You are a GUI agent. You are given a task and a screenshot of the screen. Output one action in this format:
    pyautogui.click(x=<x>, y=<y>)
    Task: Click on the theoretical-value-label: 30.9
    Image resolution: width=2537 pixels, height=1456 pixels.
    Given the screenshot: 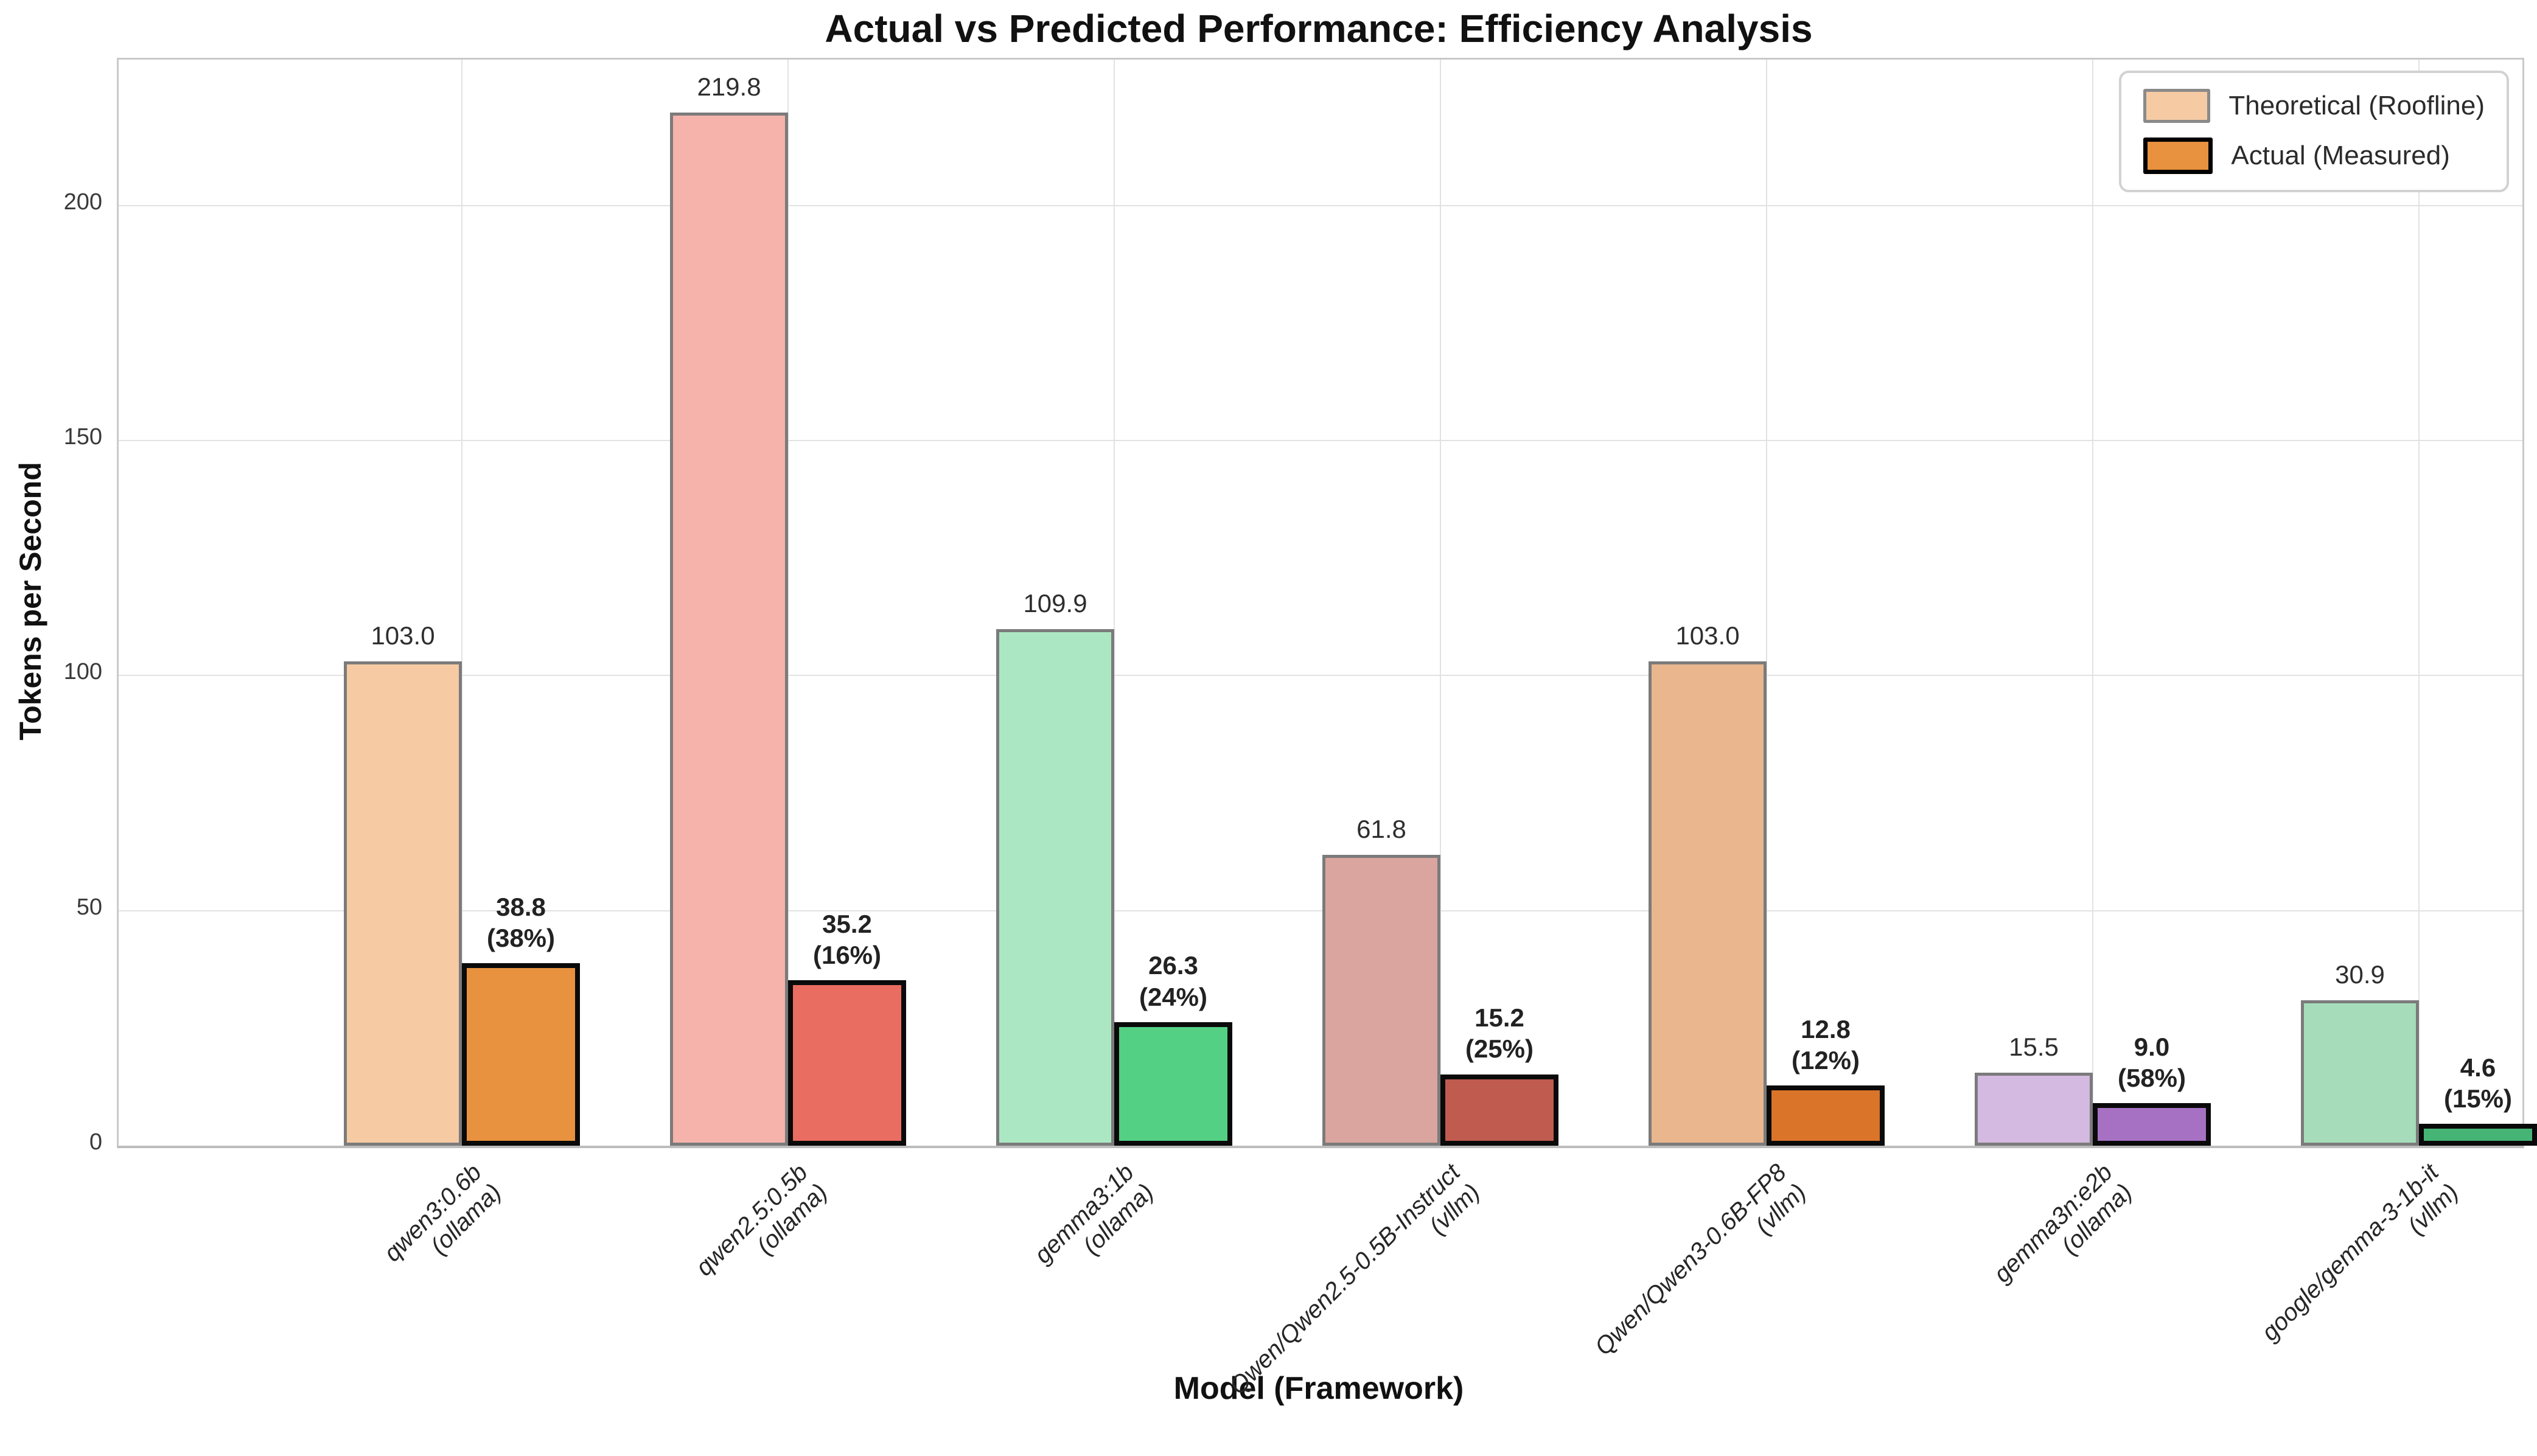 What is the action you would take?
    pyautogui.click(x=2360, y=974)
    